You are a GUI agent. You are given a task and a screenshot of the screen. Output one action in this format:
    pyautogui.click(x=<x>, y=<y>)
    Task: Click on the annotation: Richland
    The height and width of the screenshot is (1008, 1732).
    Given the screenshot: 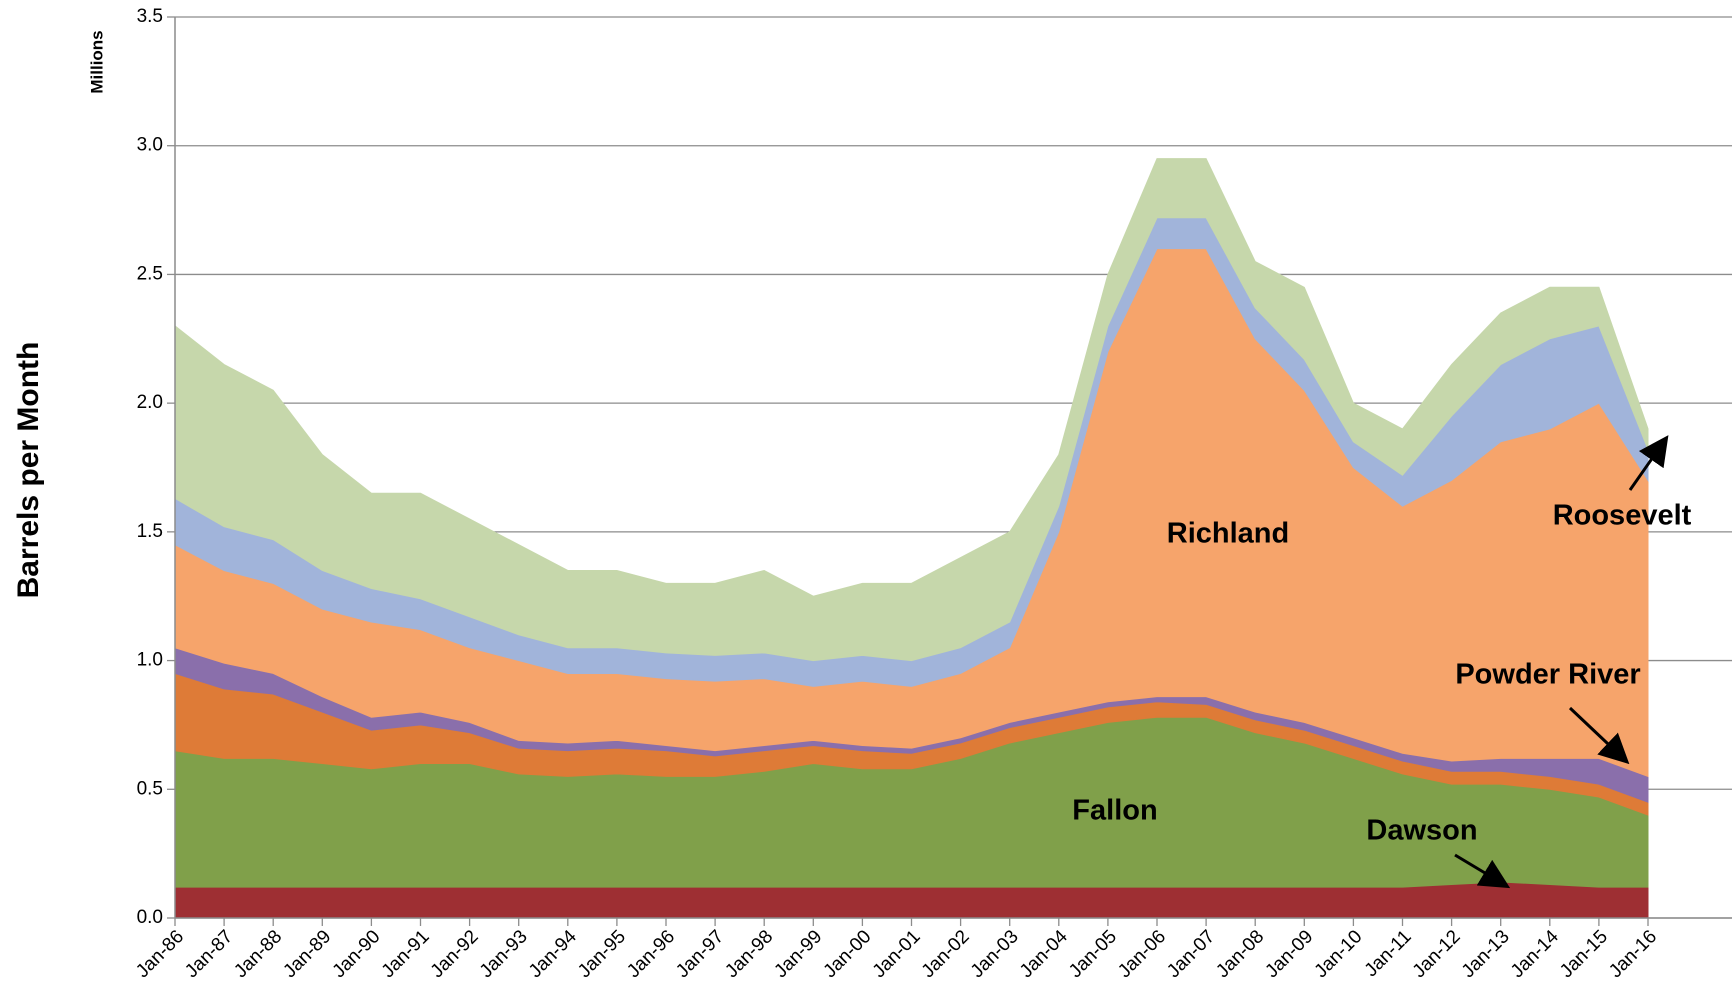 What is the action you would take?
    pyautogui.click(x=1228, y=534)
    